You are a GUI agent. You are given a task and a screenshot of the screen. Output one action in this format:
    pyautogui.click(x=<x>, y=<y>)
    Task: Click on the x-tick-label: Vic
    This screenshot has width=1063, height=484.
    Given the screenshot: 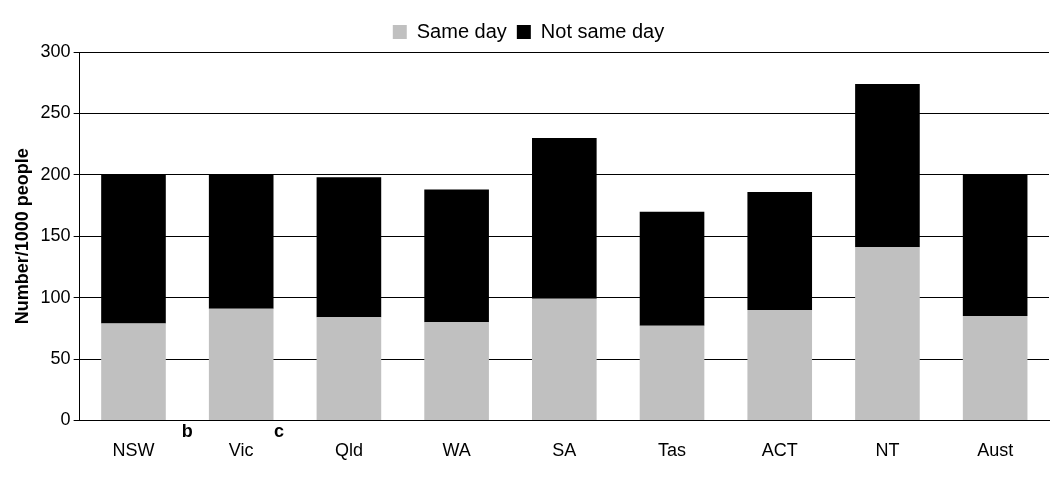 What is the action you would take?
    pyautogui.click(x=241, y=450)
    